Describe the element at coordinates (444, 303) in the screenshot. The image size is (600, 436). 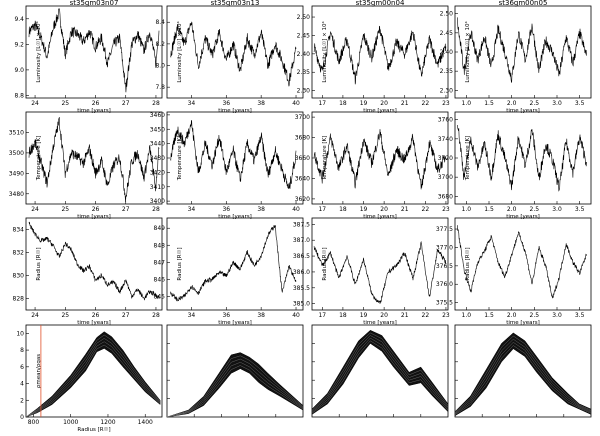
I see `y-tick-label: 375.5` at that location.